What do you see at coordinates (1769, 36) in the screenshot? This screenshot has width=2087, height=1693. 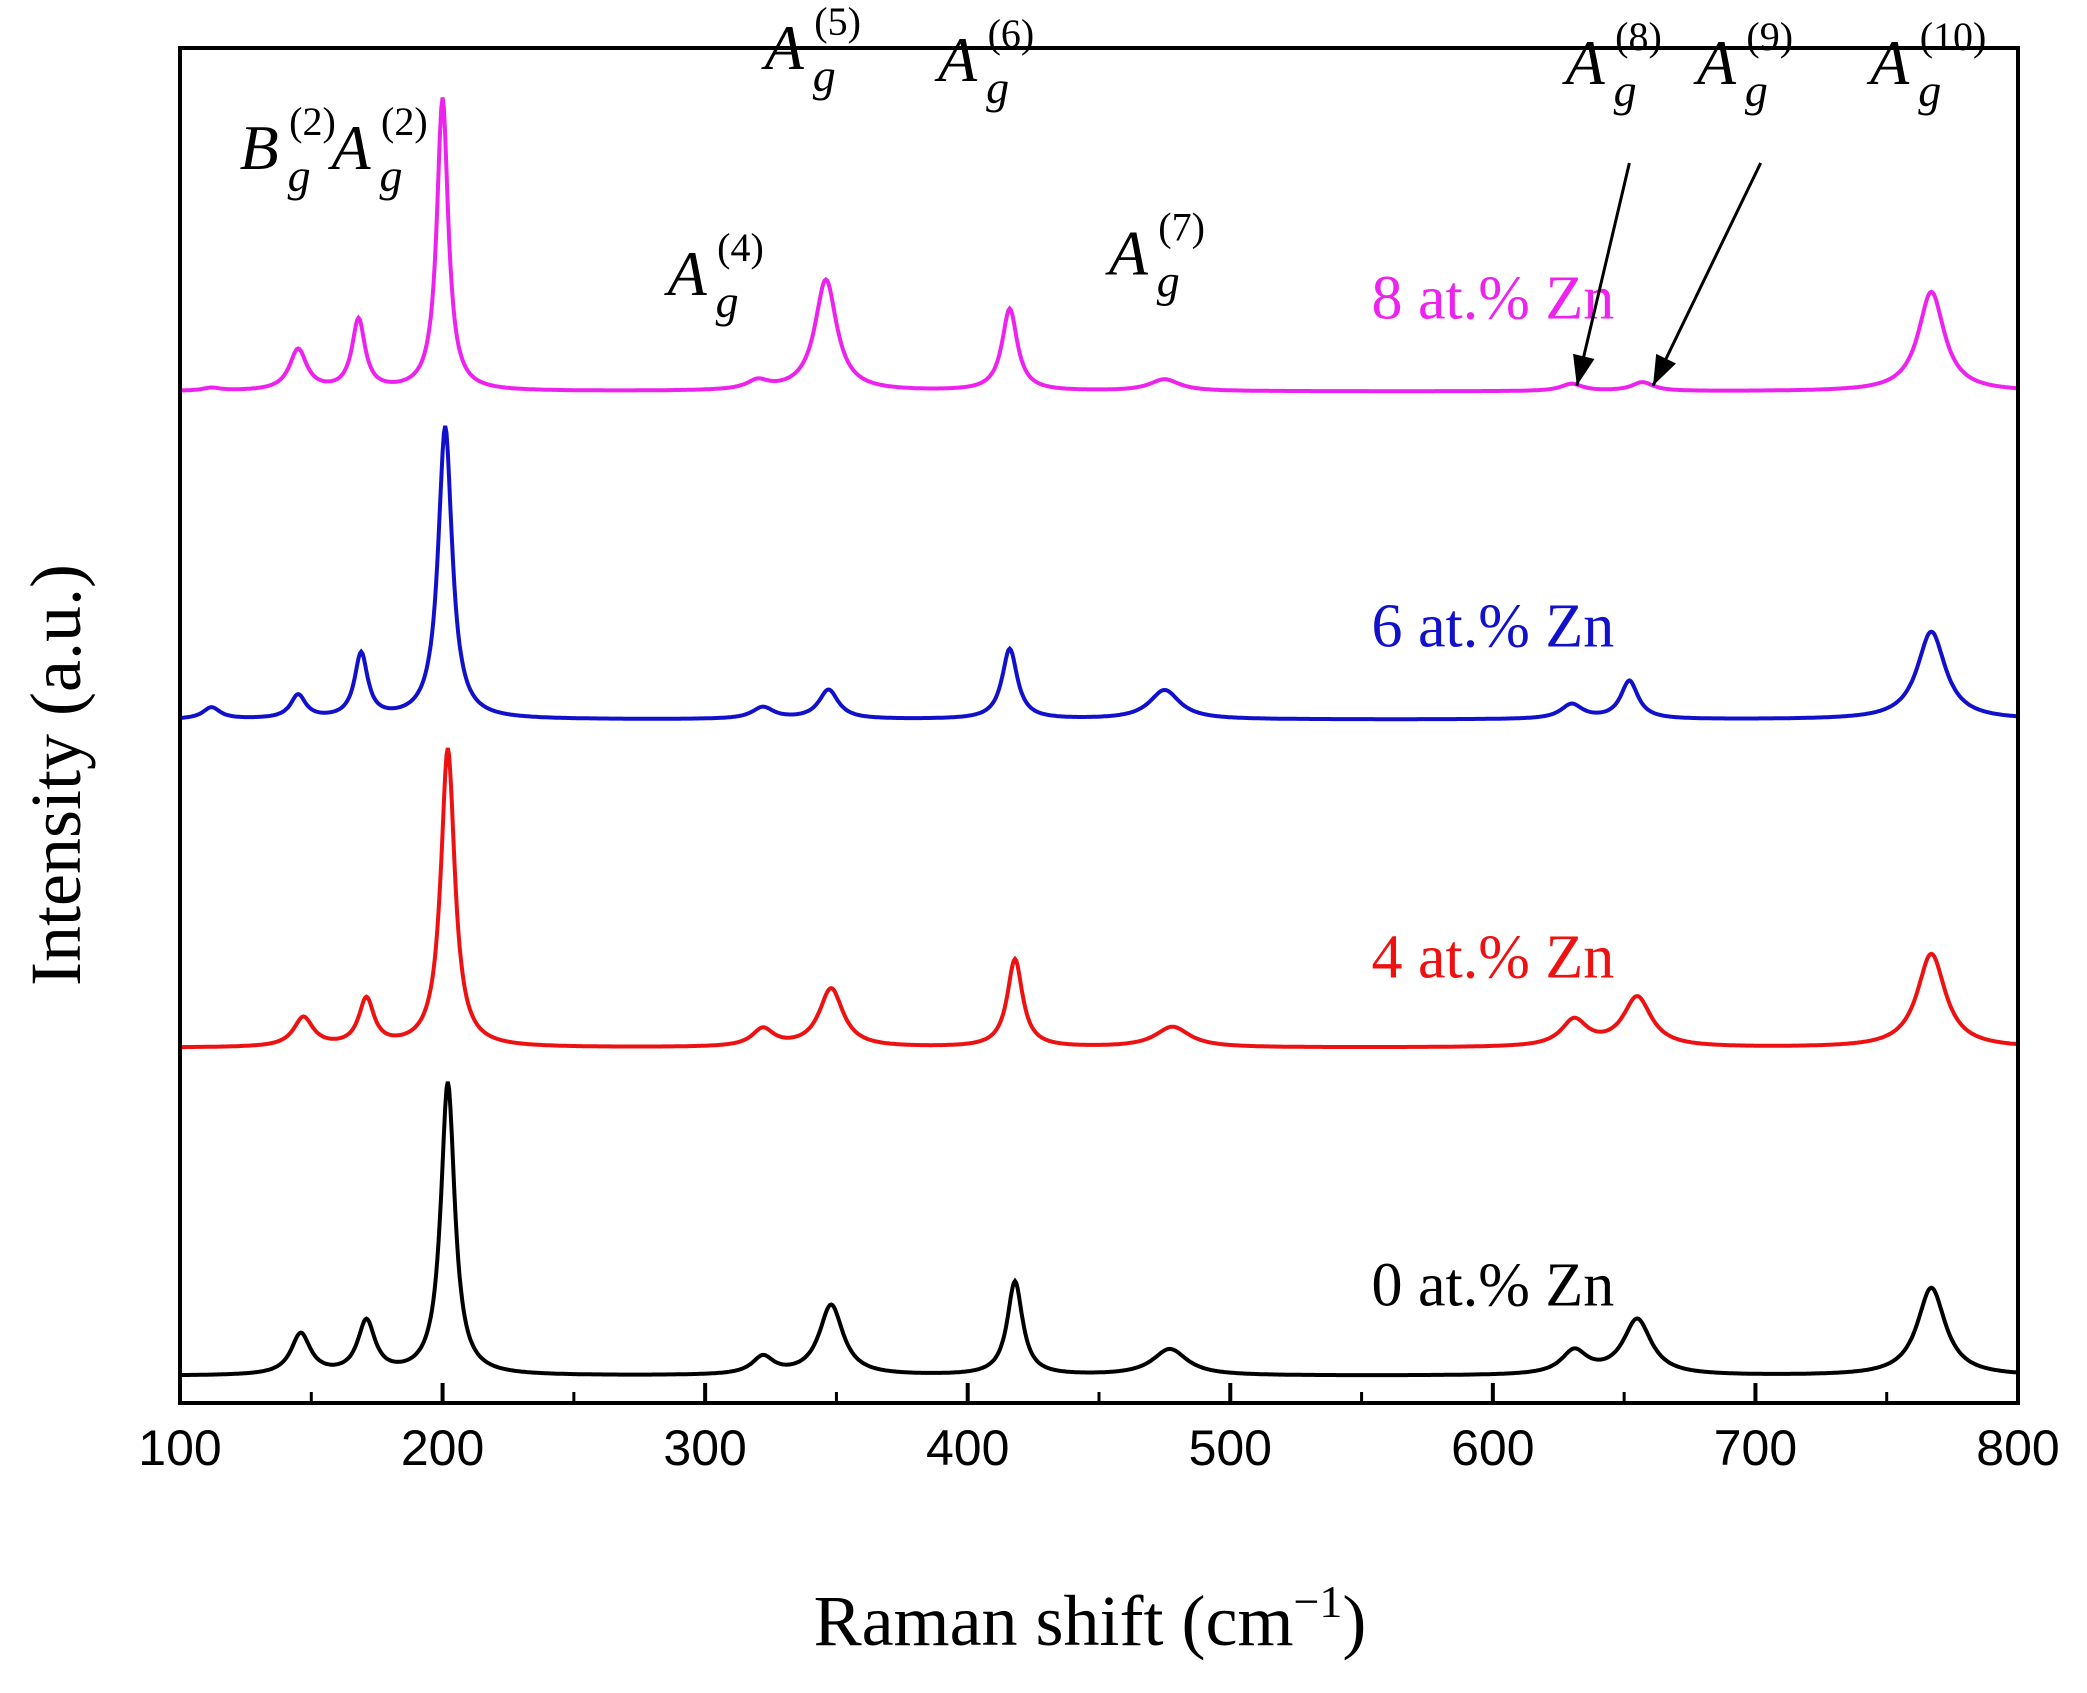 I see `peak-label-sup: (9)` at bounding box center [1769, 36].